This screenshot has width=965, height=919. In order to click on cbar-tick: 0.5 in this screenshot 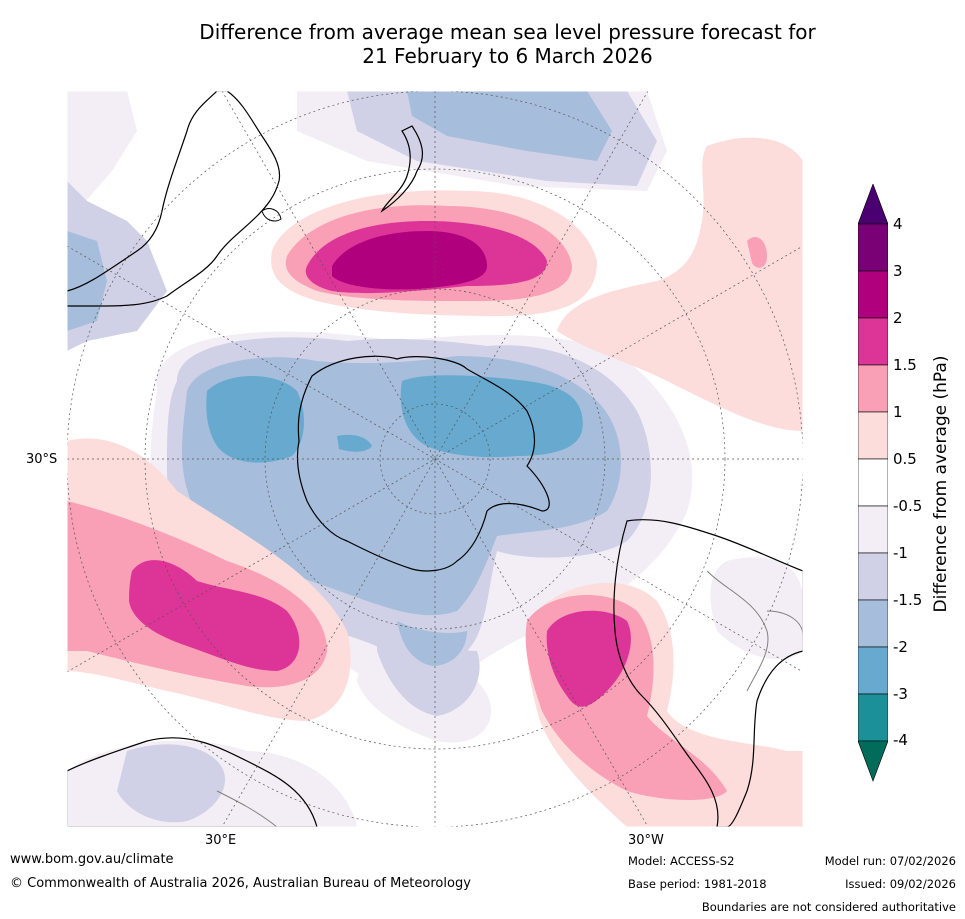, I will do `click(905, 459)`.